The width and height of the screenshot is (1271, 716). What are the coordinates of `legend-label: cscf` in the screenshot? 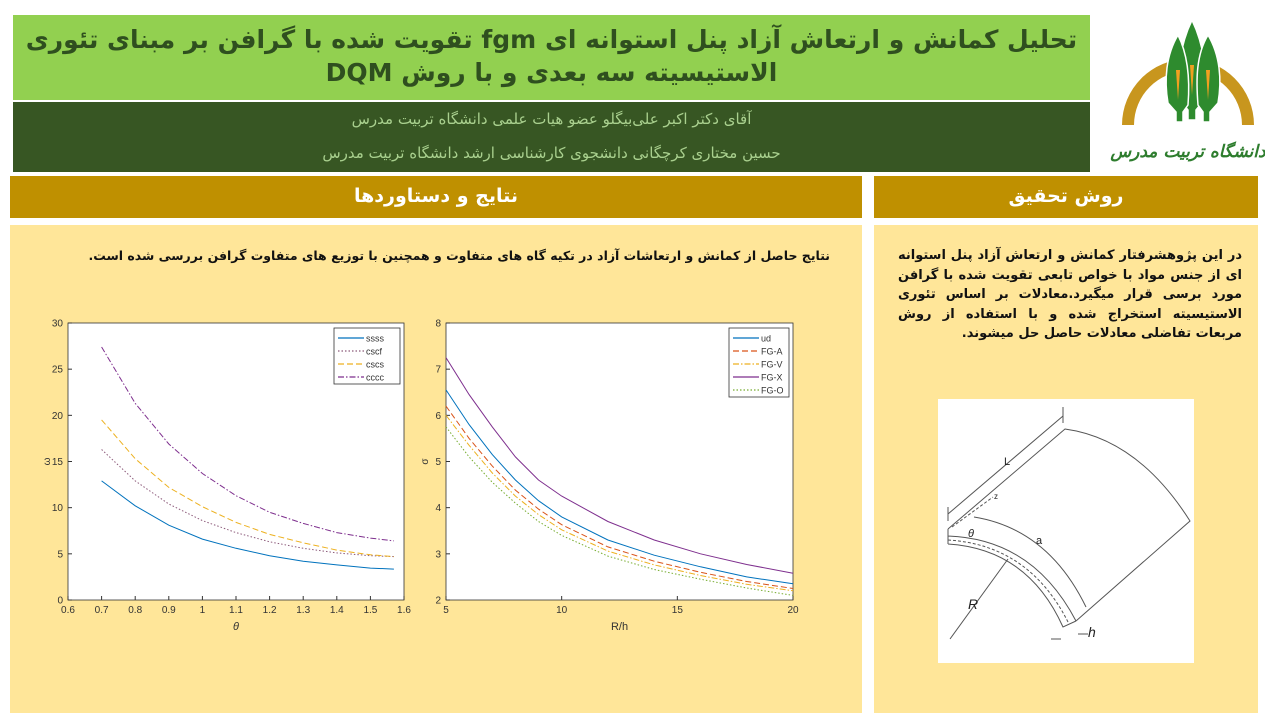 It's located at (374, 352).